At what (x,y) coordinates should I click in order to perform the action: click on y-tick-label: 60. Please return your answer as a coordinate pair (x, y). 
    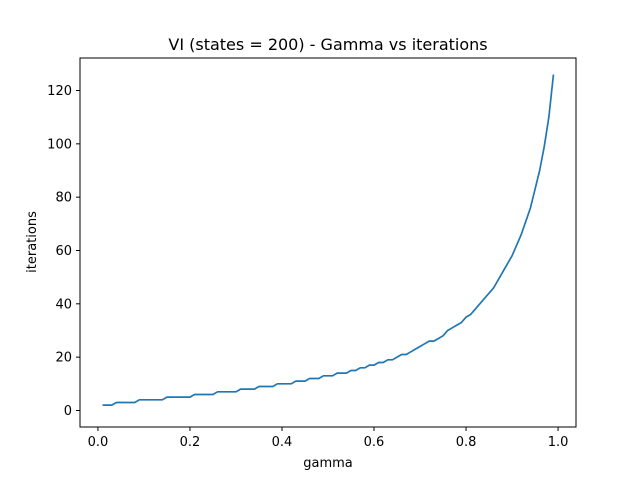
    Looking at the image, I should click on (63, 251).